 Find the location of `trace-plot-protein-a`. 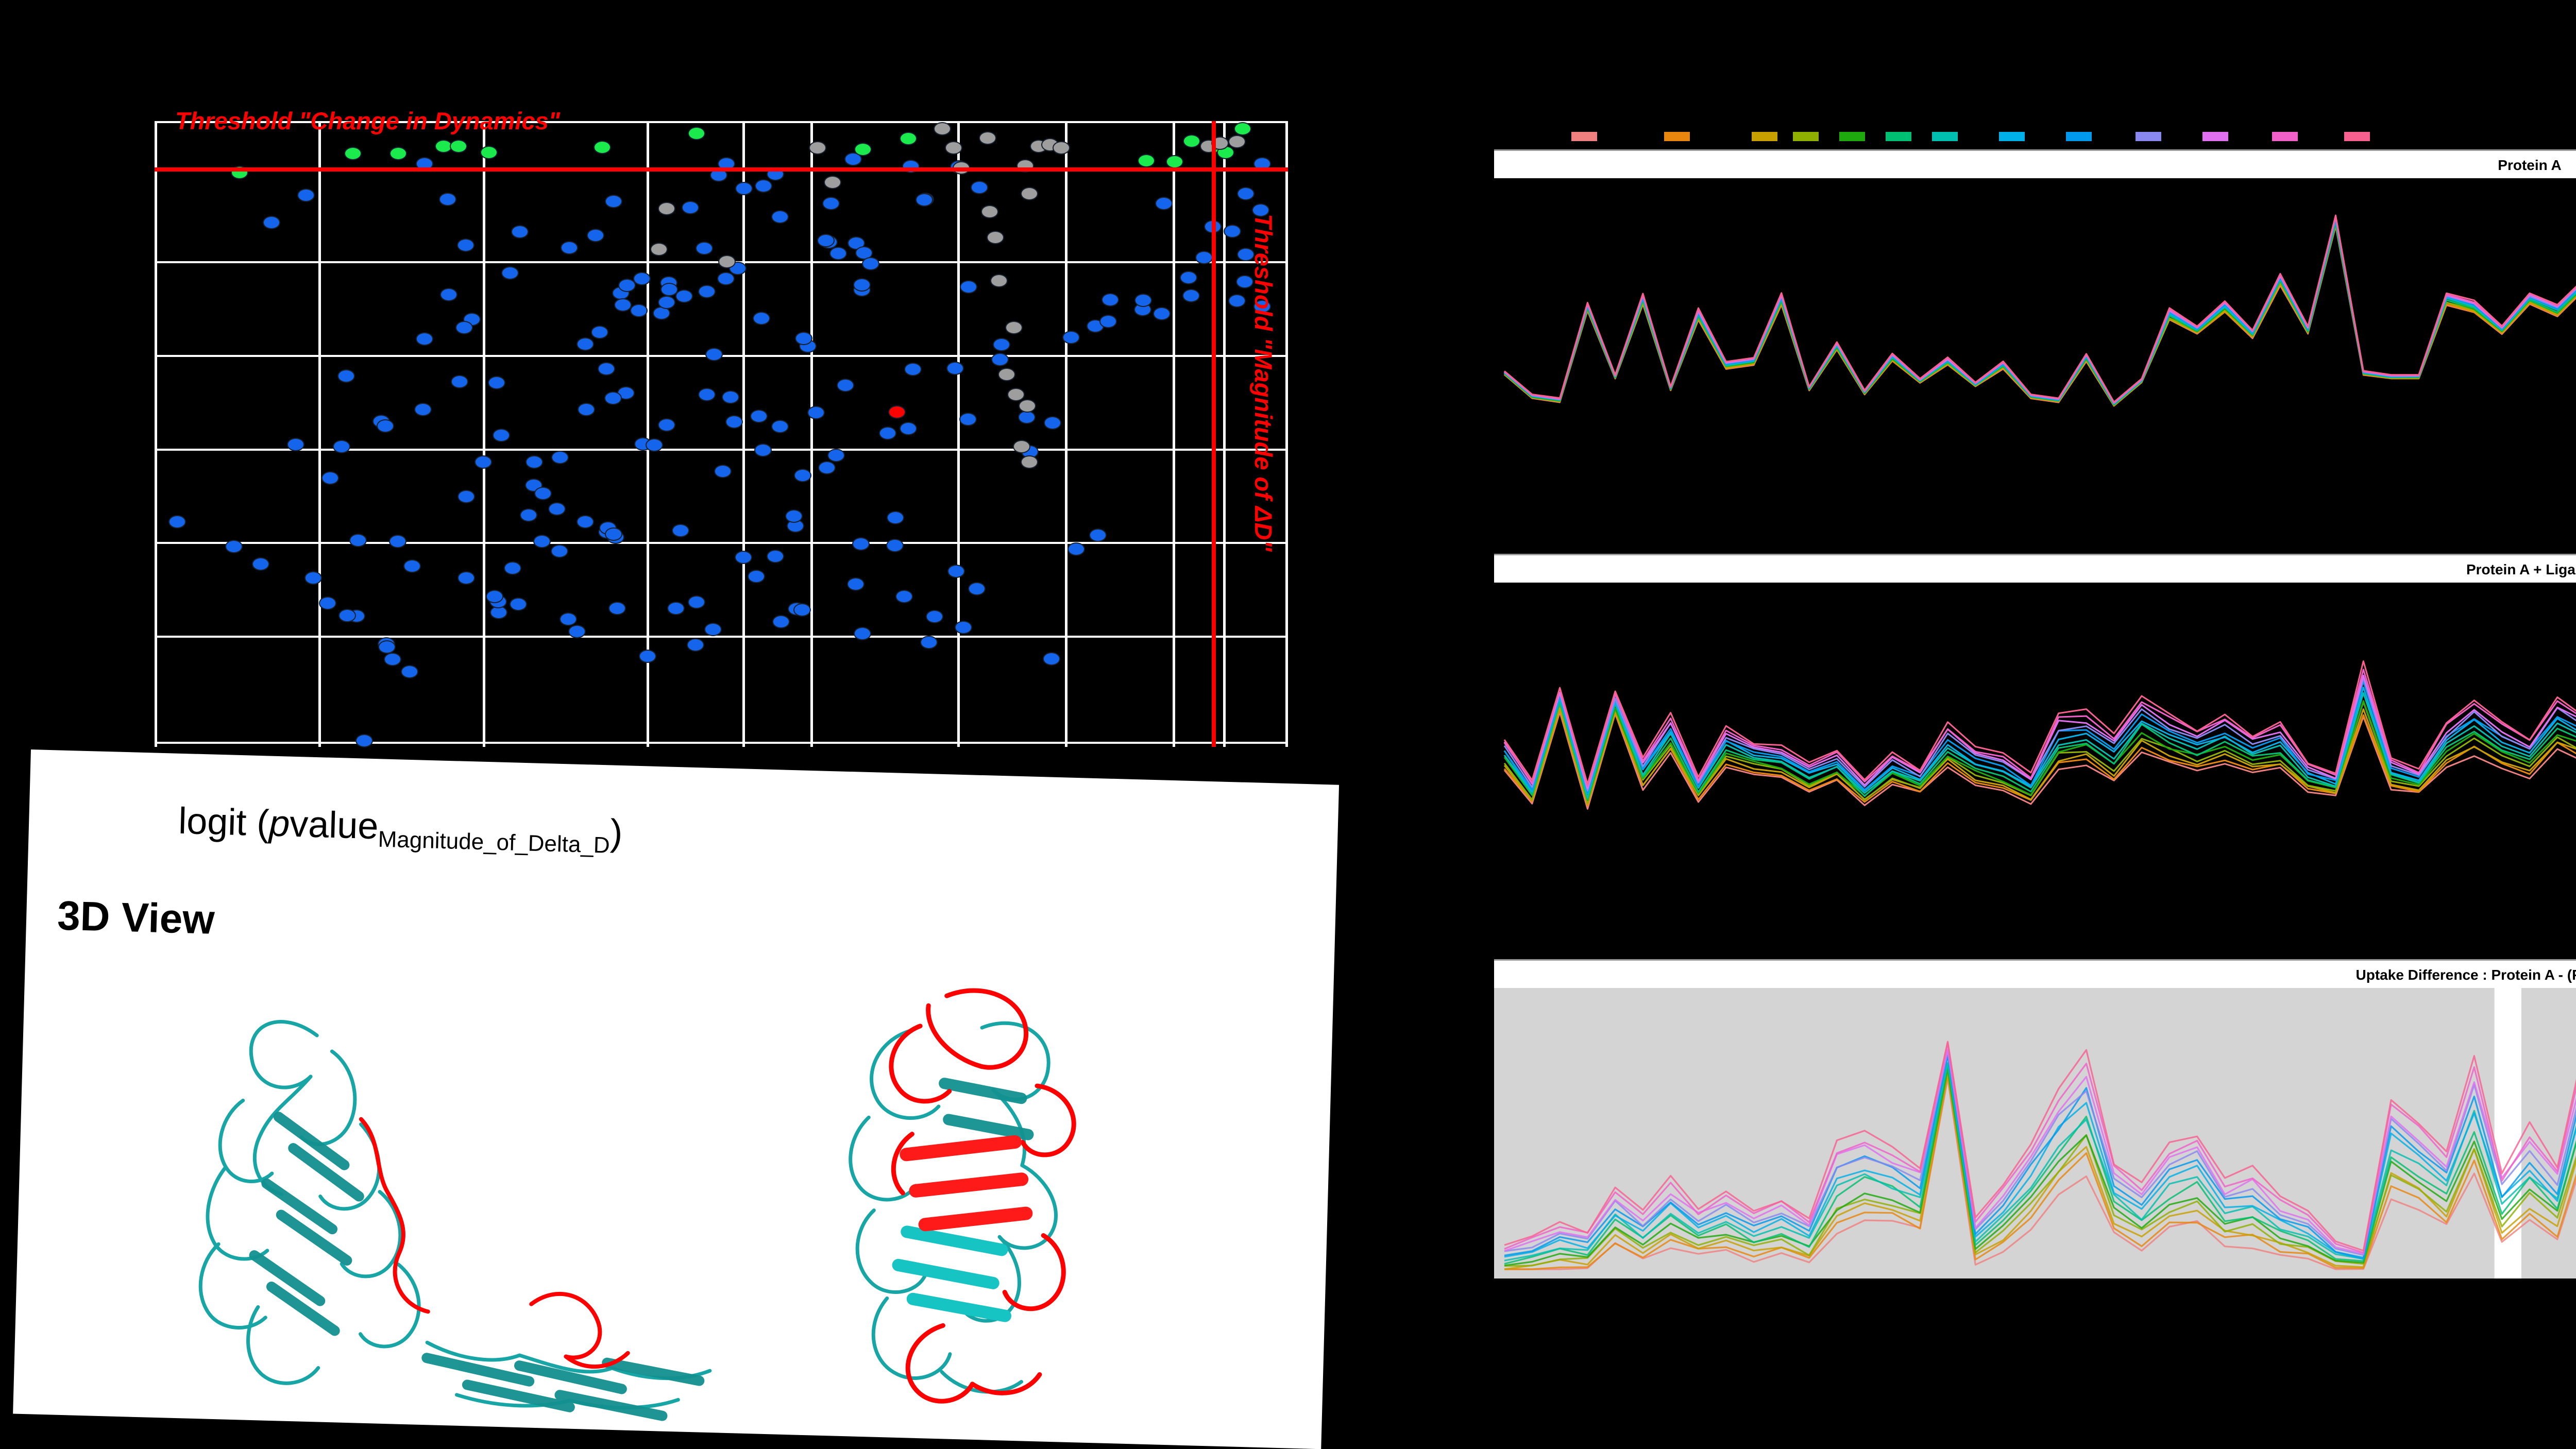

trace-plot-protein-a is located at coordinates (2035, 297).